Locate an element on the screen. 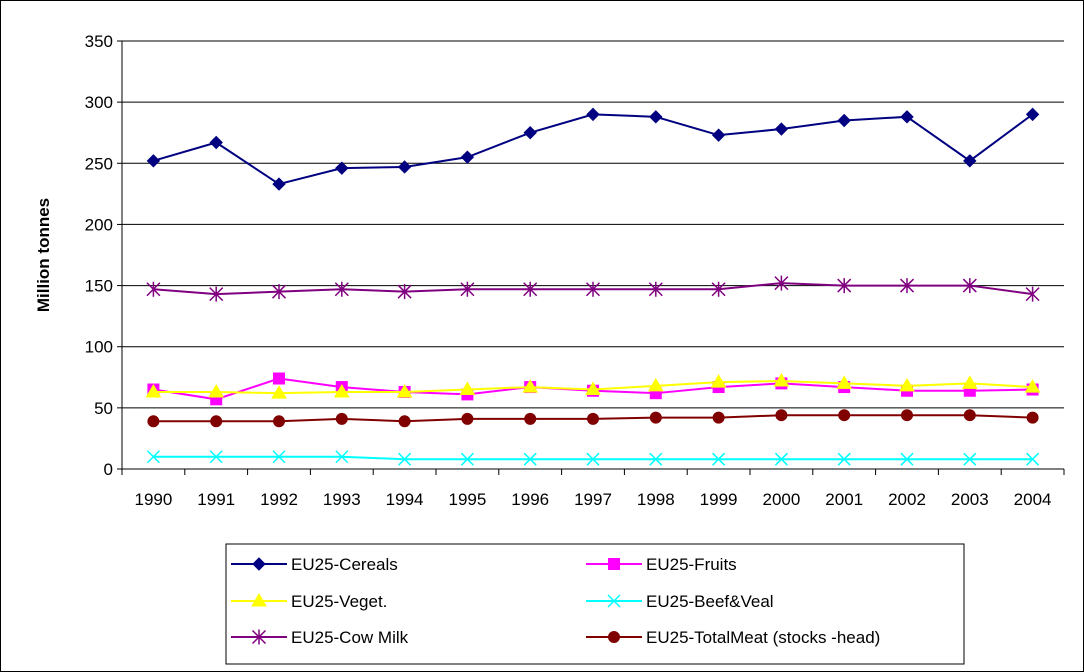 Image resolution: width=1084 pixels, height=672 pixels. y-tick-label: 250 is located at coordinates (99, 163).